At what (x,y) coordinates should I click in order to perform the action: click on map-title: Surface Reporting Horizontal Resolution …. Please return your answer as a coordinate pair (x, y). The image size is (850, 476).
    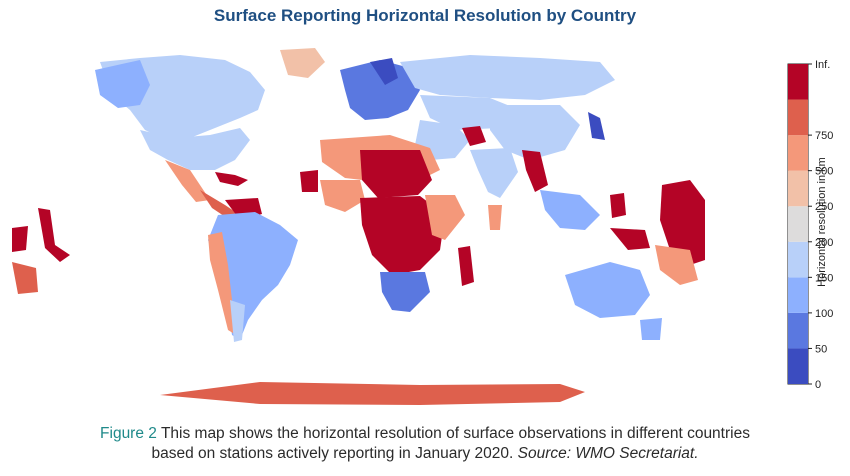
    Looking at the image, I should click on (425, 15).